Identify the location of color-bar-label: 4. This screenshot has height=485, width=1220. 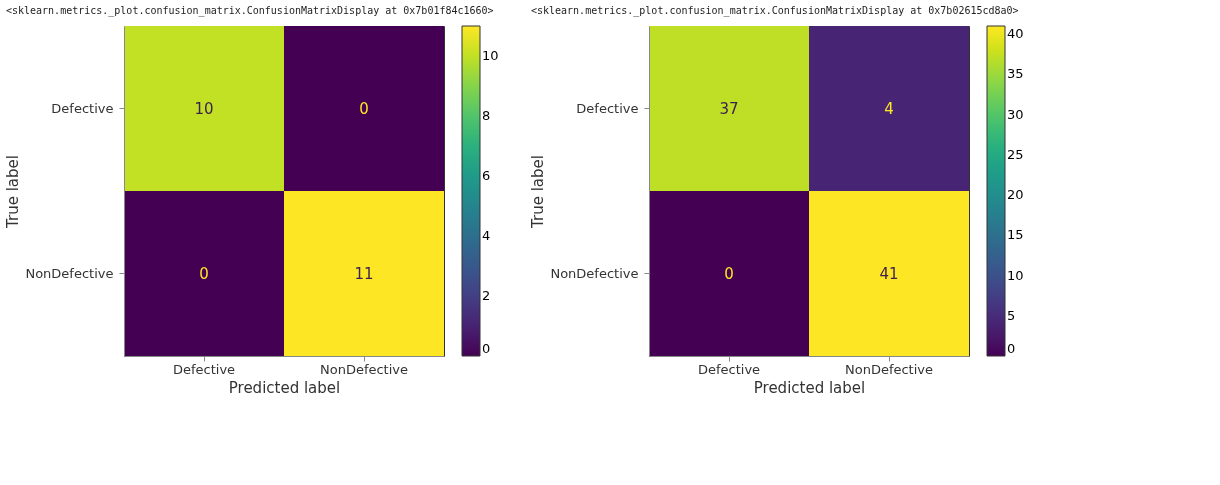
(486, 235).